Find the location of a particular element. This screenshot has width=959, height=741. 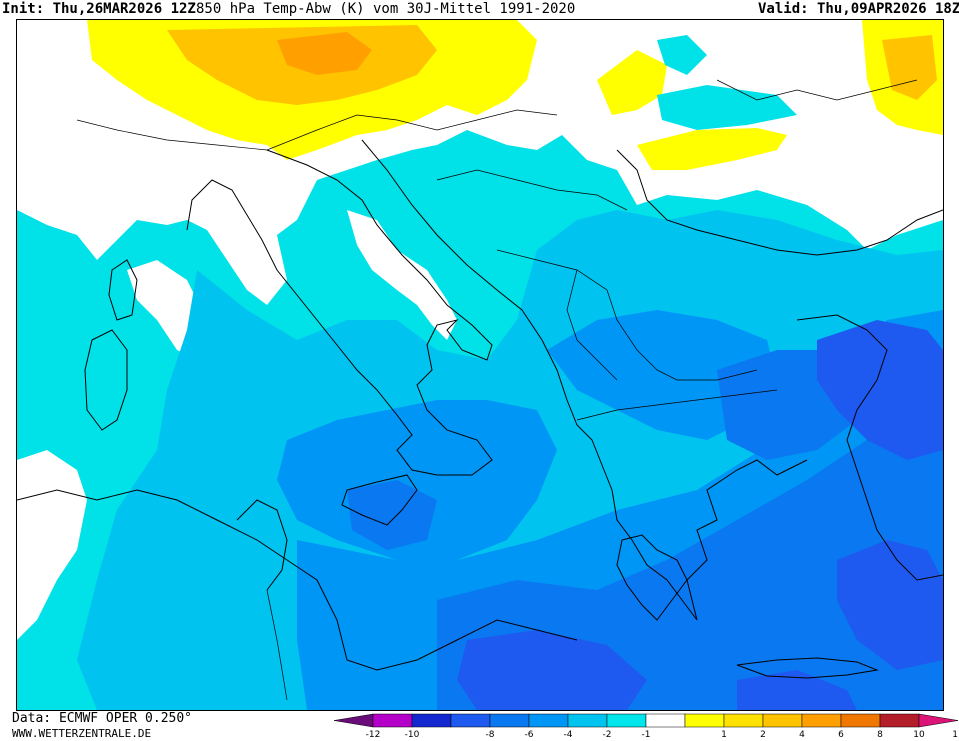

legend-label: -2 is located at coordinates (607, 735).